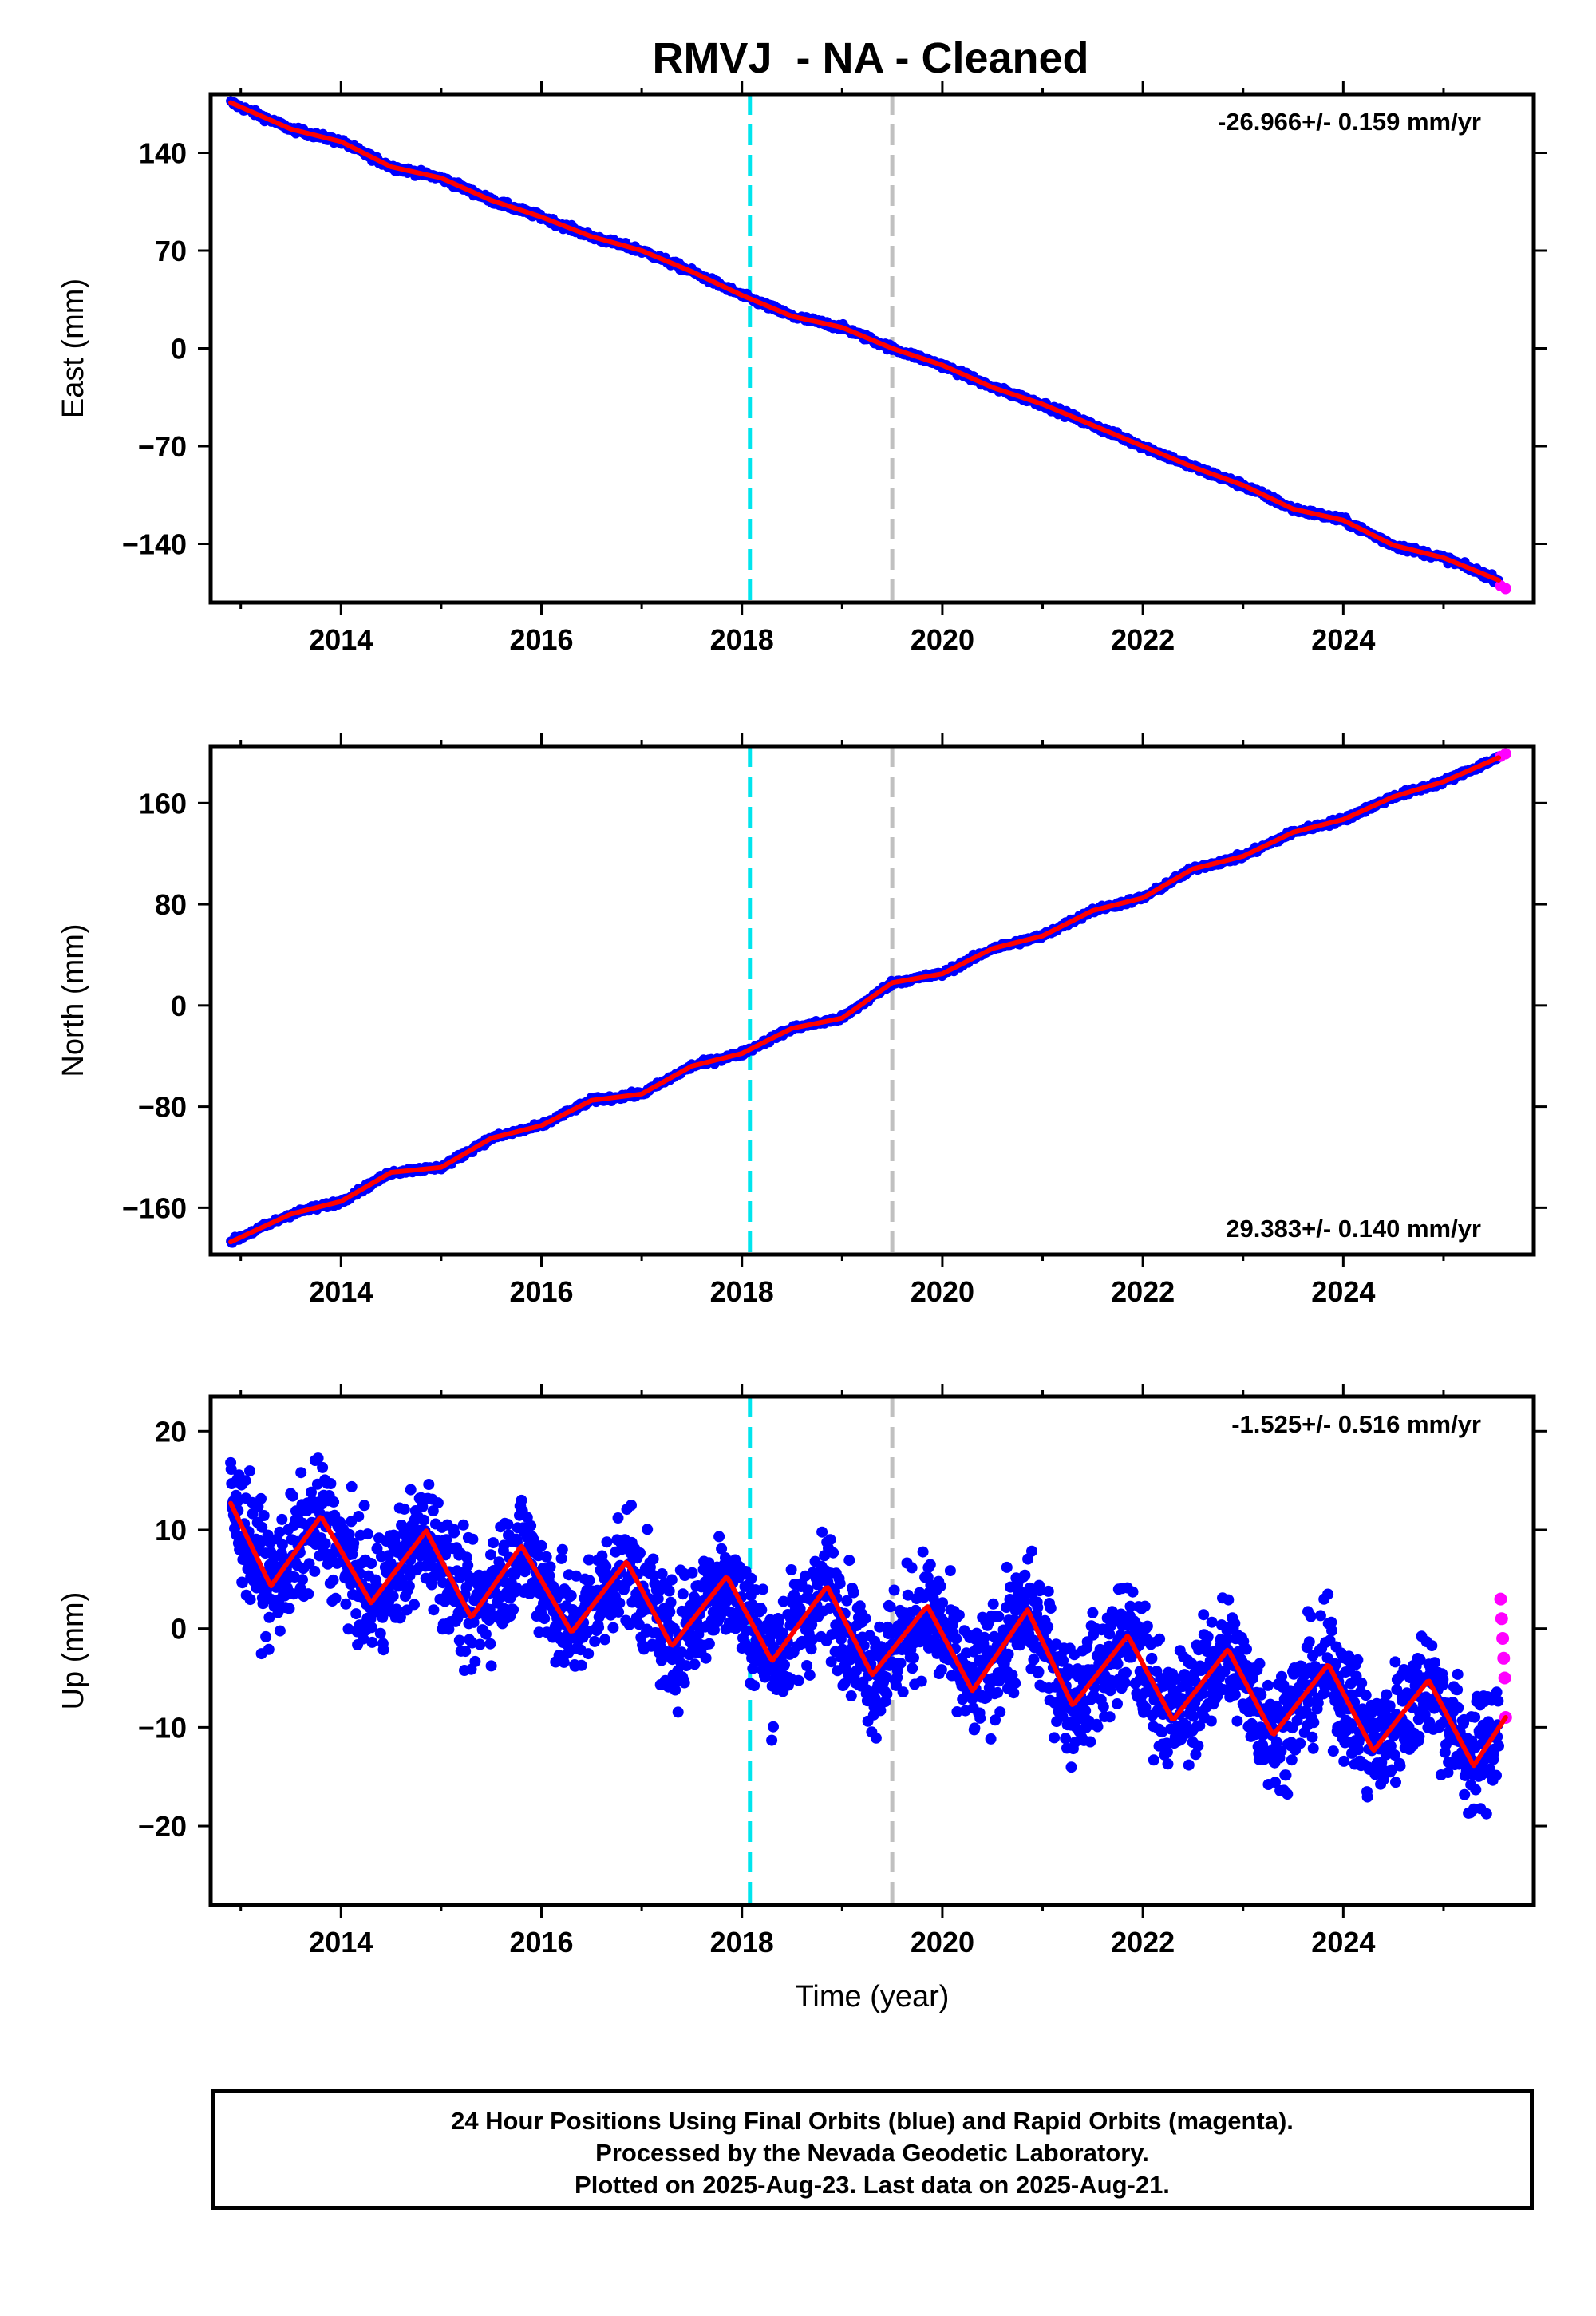 The height and width of the screenshot is (2316, 1596). What do you see at coordinates (171, 251) in the screenshot?
I see `y-tick-label: 70` at bounding box center [171, 251].